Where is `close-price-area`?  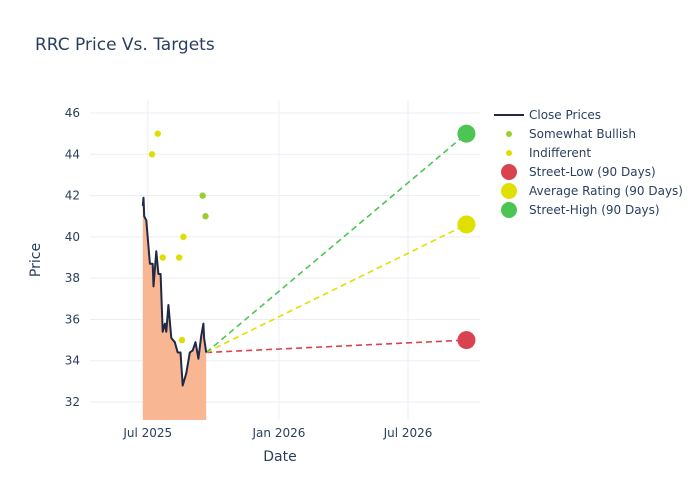
close-price-area is located at coordinates (174, 308).